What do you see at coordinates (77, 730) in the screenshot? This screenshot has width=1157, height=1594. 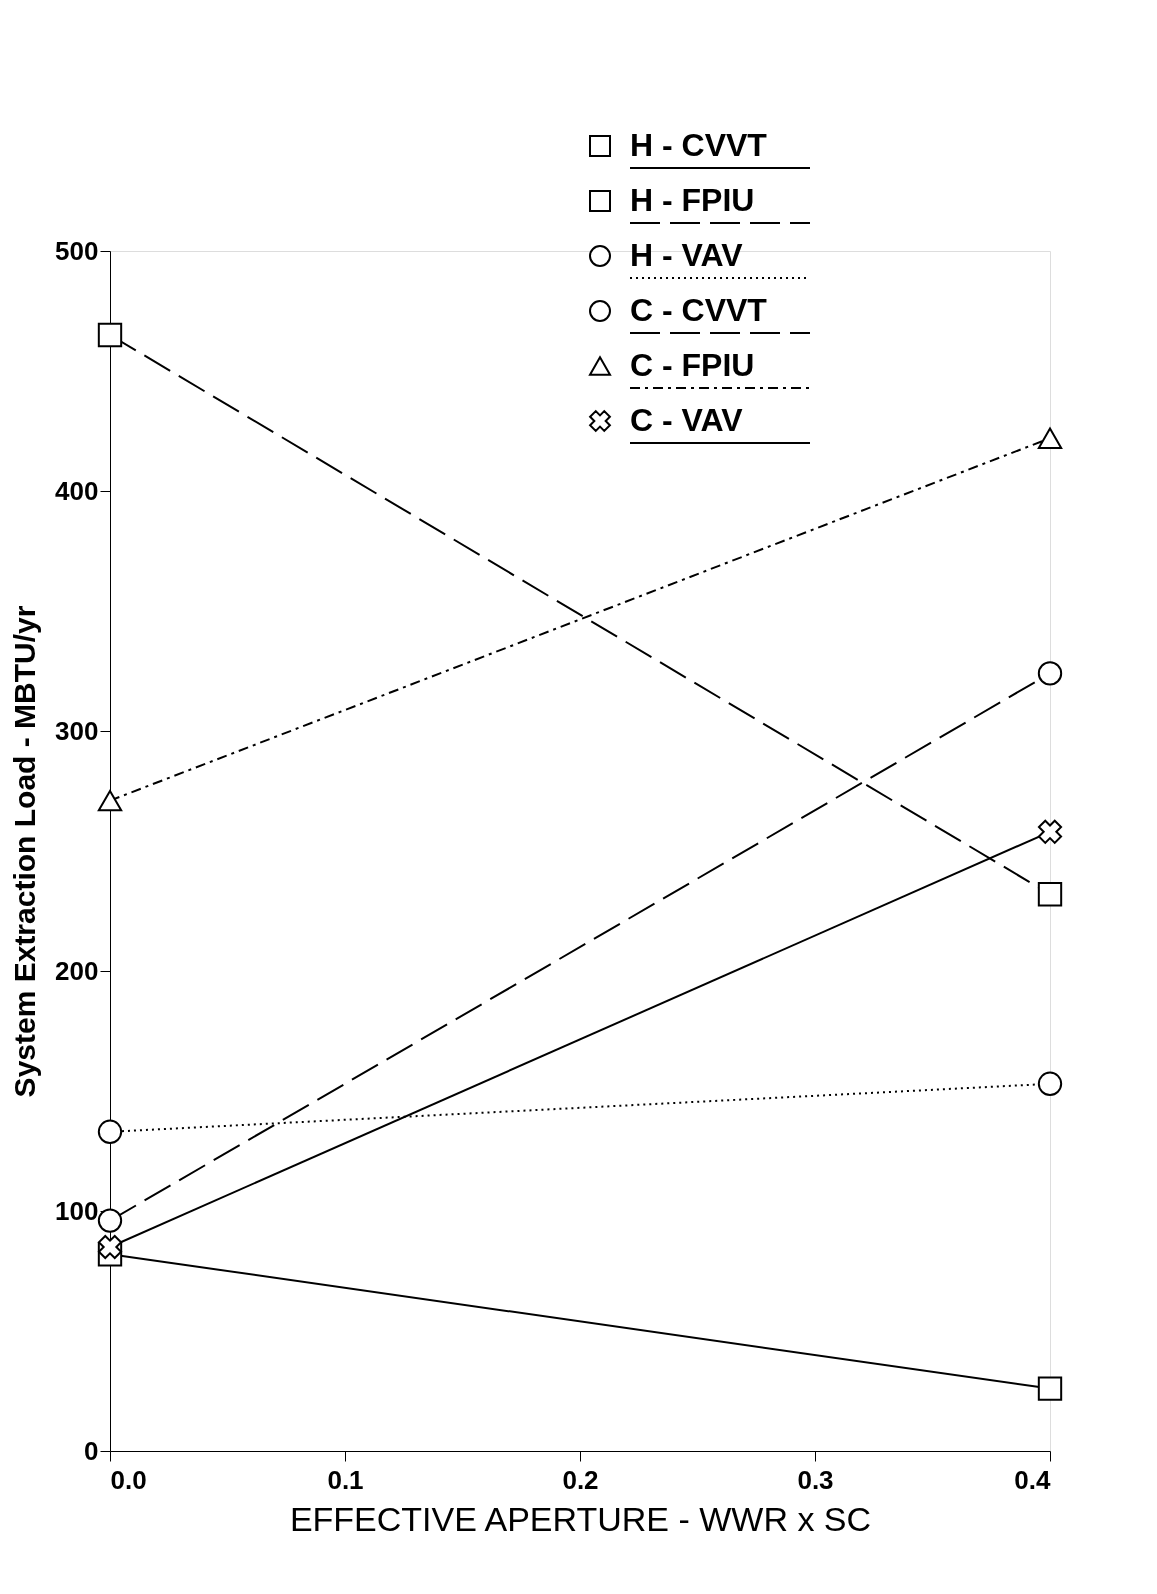 I see `y-tick-label: 300` at bounding box center [77, 730].